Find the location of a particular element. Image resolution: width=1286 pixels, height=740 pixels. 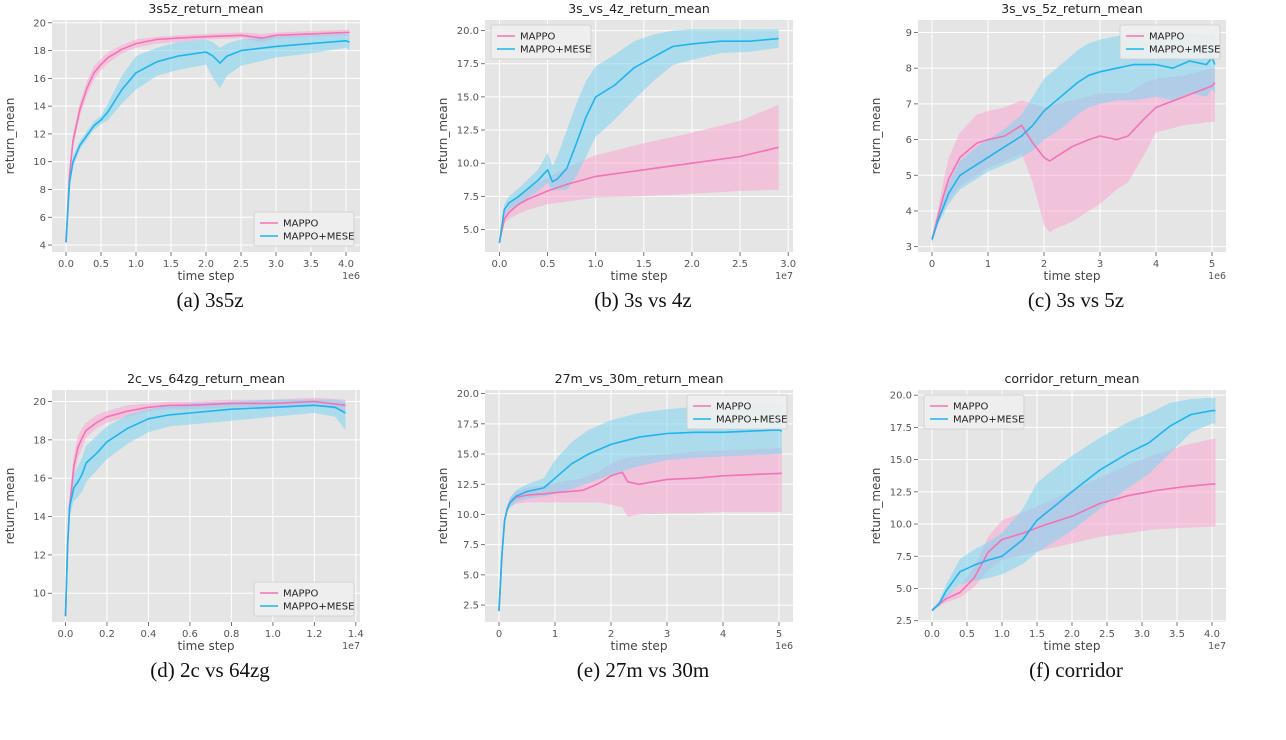

y-tick-label: 10 is located at coordinates (39, 594).